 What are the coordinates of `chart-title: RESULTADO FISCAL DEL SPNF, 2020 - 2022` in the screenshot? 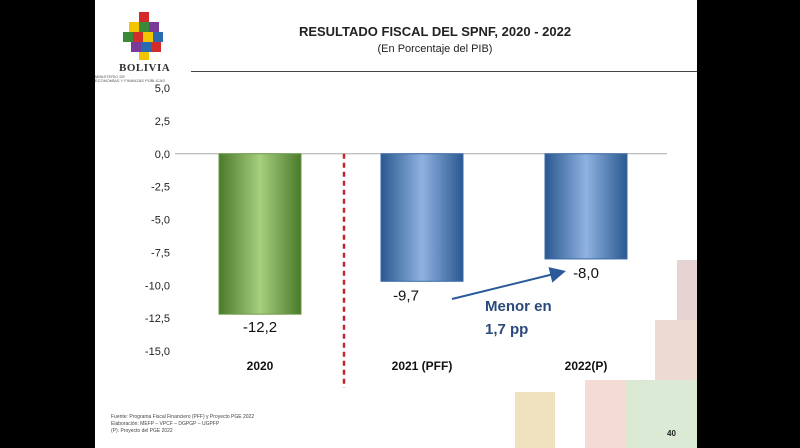 It's located at (435, 31).